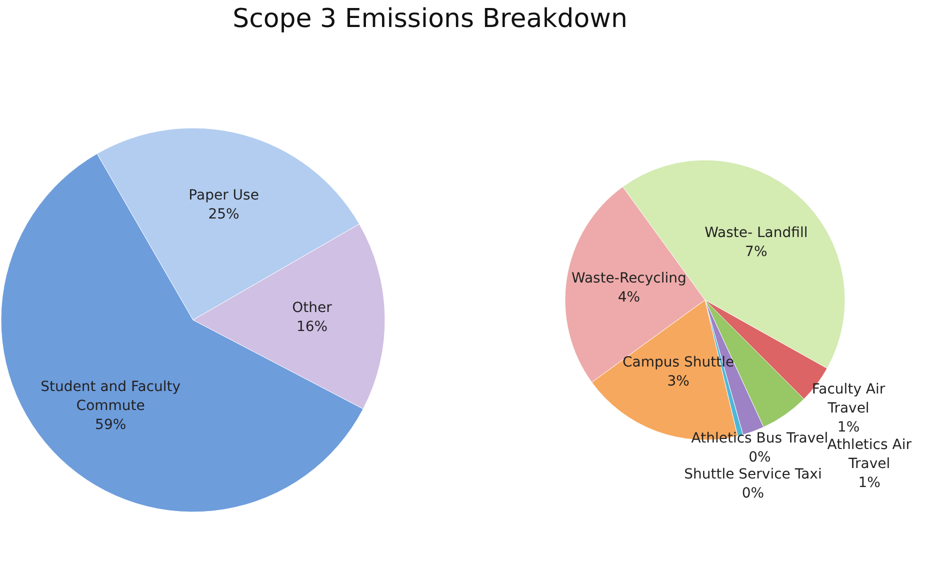 Image resolution: width=934 pixels, height=561 pixels. What do you see at coordinates (110, 424) in the screenshot?
I see `data-label: 59%` at bounding box center [110, 424].